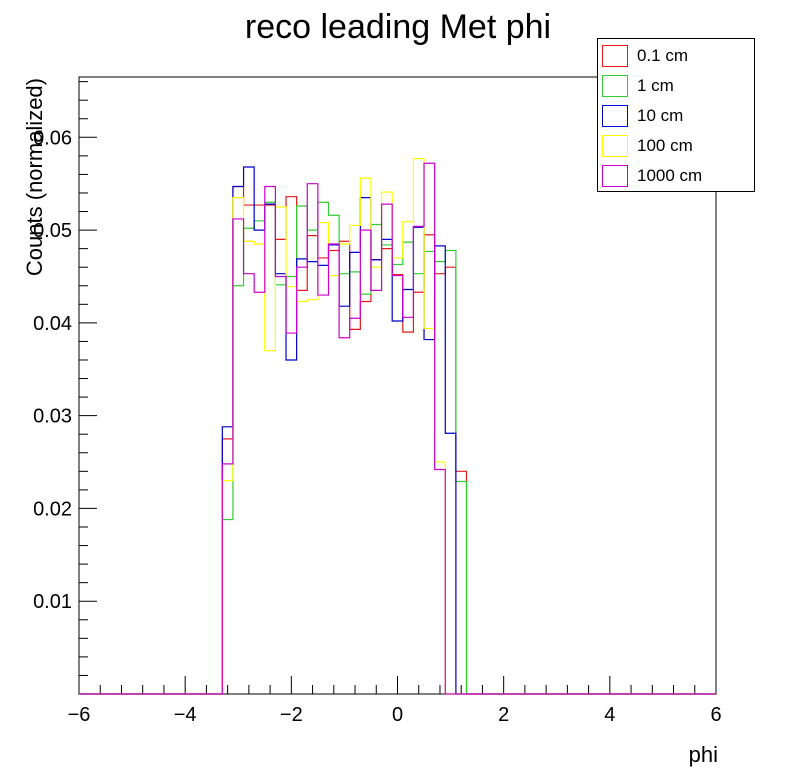 The image size is (796, 772). What do you see at coordinates (291, 715) in the screenshot?
I see `x-tick-label: −2` at bounding box center [291, 715].